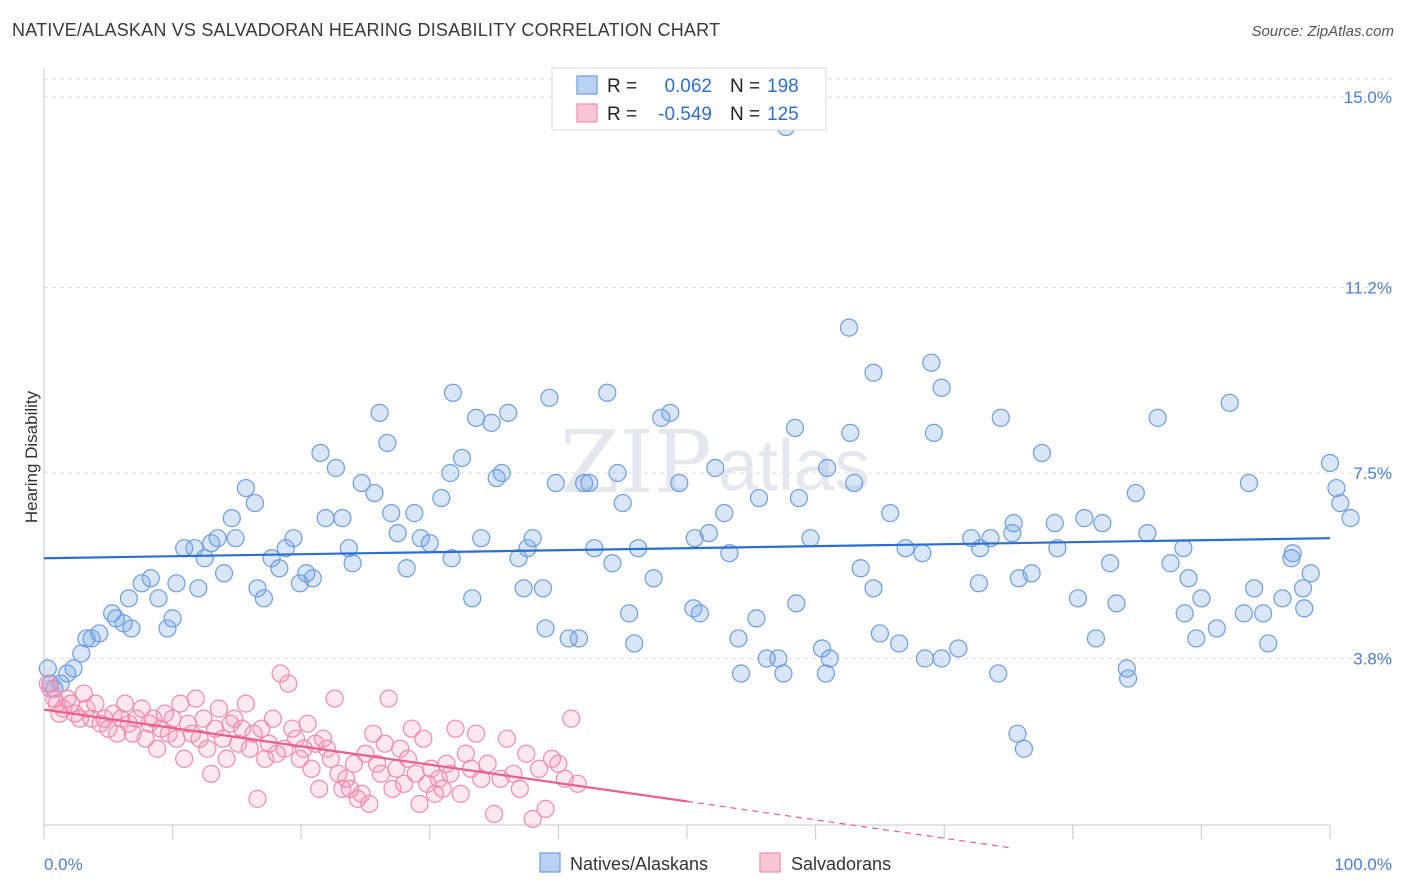  What do you see at coordinates (63, 864) in the screenshot?
I see `x-tick-label-min: 0.0%` at bounding box center [63, 864].